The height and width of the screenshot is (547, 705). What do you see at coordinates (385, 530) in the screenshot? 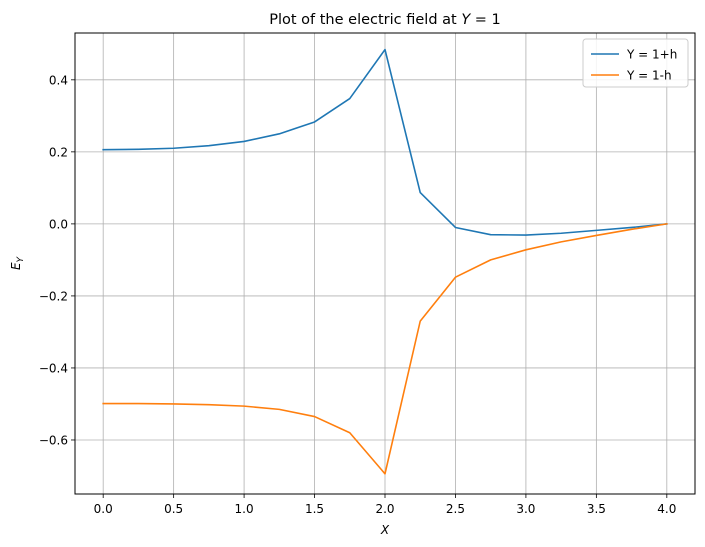
I see `x-axis-label: X` at bounding box center [385, 530].